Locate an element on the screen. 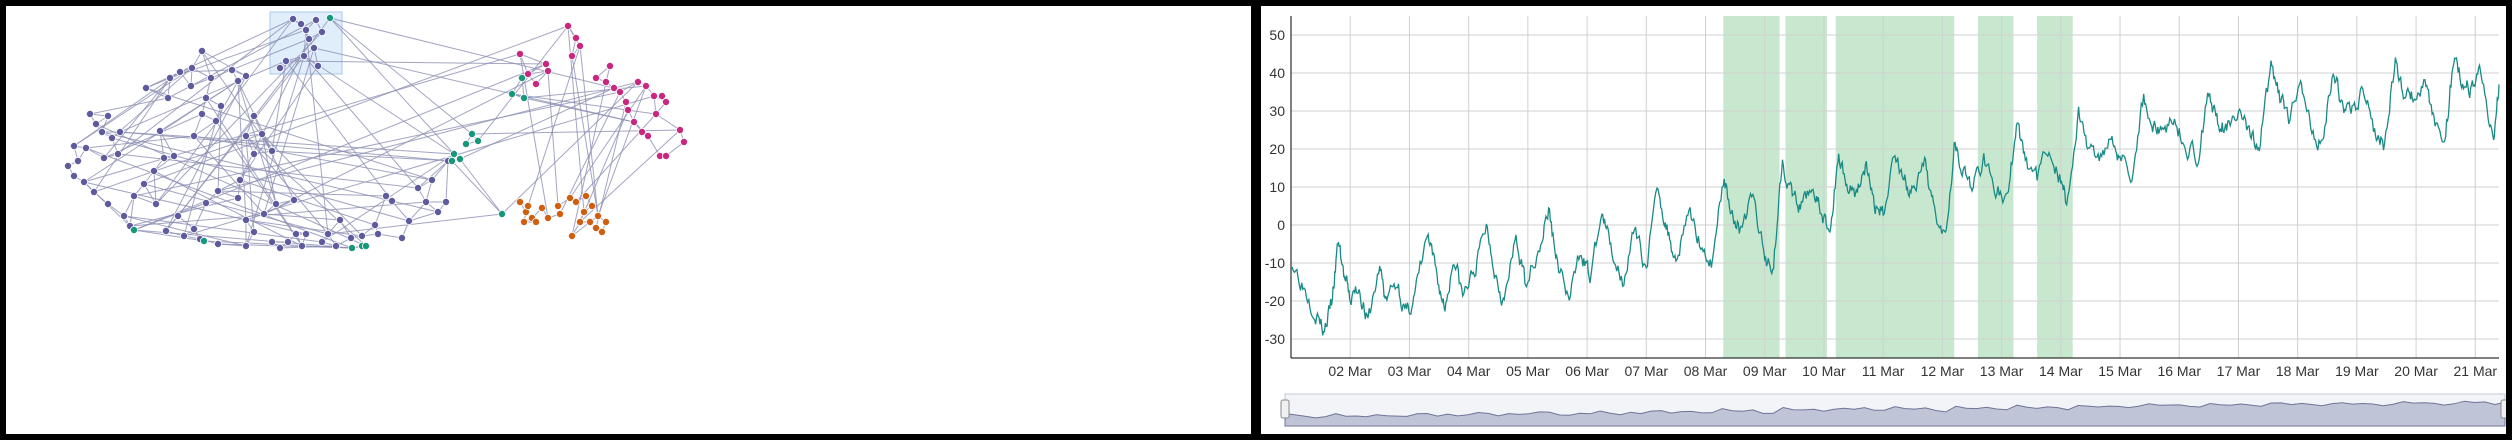  navigator-handle-right is located at coordinates (2503, 409).